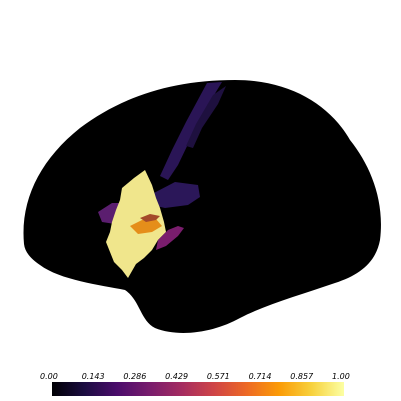 Image resolution: width=401 pixels, height=401 pixels. What do you see at coordinates (170, 238) in the screenshot?
I see `overlay-region-purple-lower` at bounding box center [170, 238].